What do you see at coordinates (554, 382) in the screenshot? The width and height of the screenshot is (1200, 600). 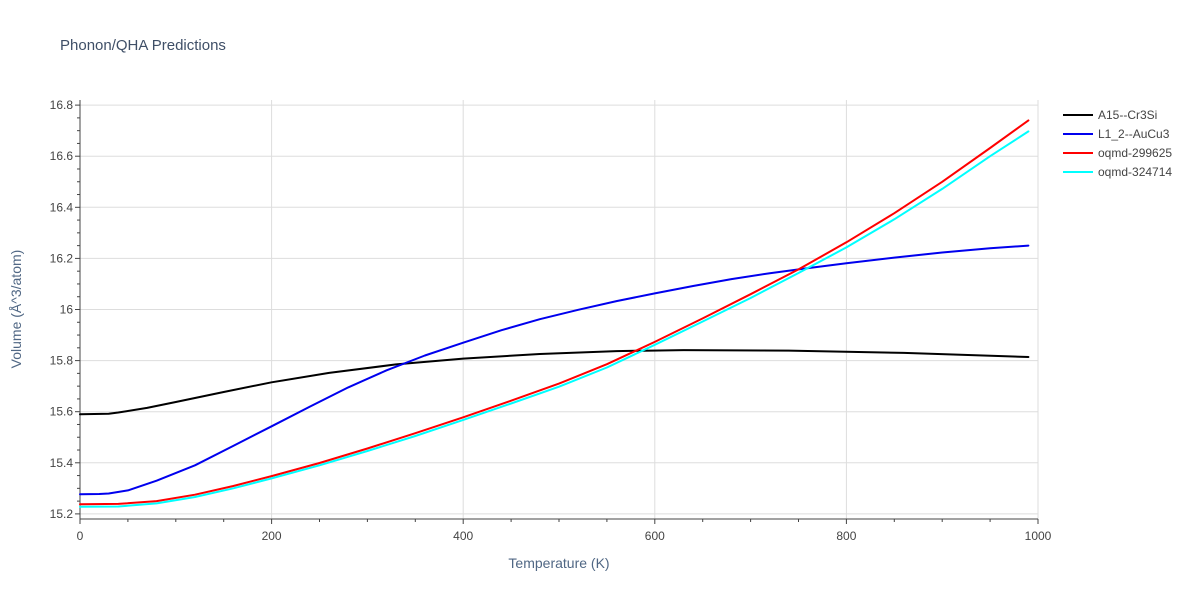 I see `series-line-a15-cr3si` at bounding box center [554, 382].